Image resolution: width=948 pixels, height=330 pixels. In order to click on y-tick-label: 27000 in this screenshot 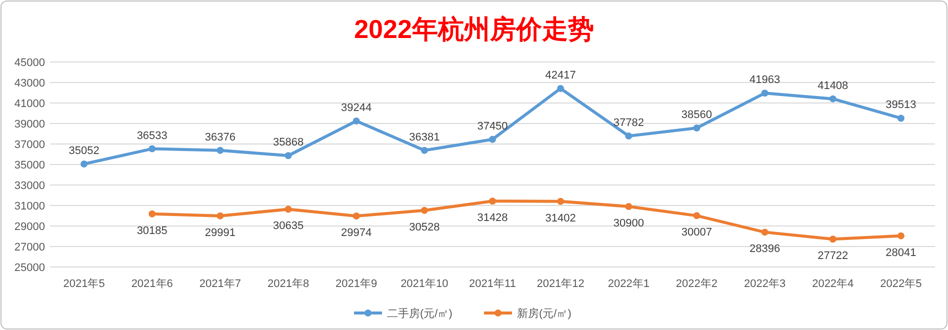, I will do `click(29, 248)`.